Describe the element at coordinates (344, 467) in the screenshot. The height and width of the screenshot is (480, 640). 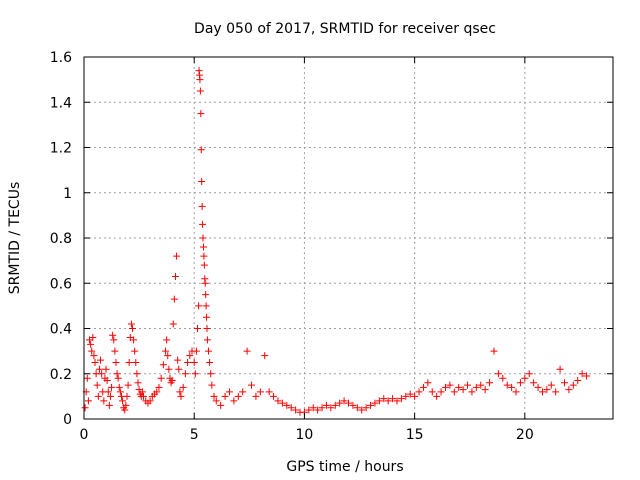
I see `x-axis-label: GPS time / hours` at that location.